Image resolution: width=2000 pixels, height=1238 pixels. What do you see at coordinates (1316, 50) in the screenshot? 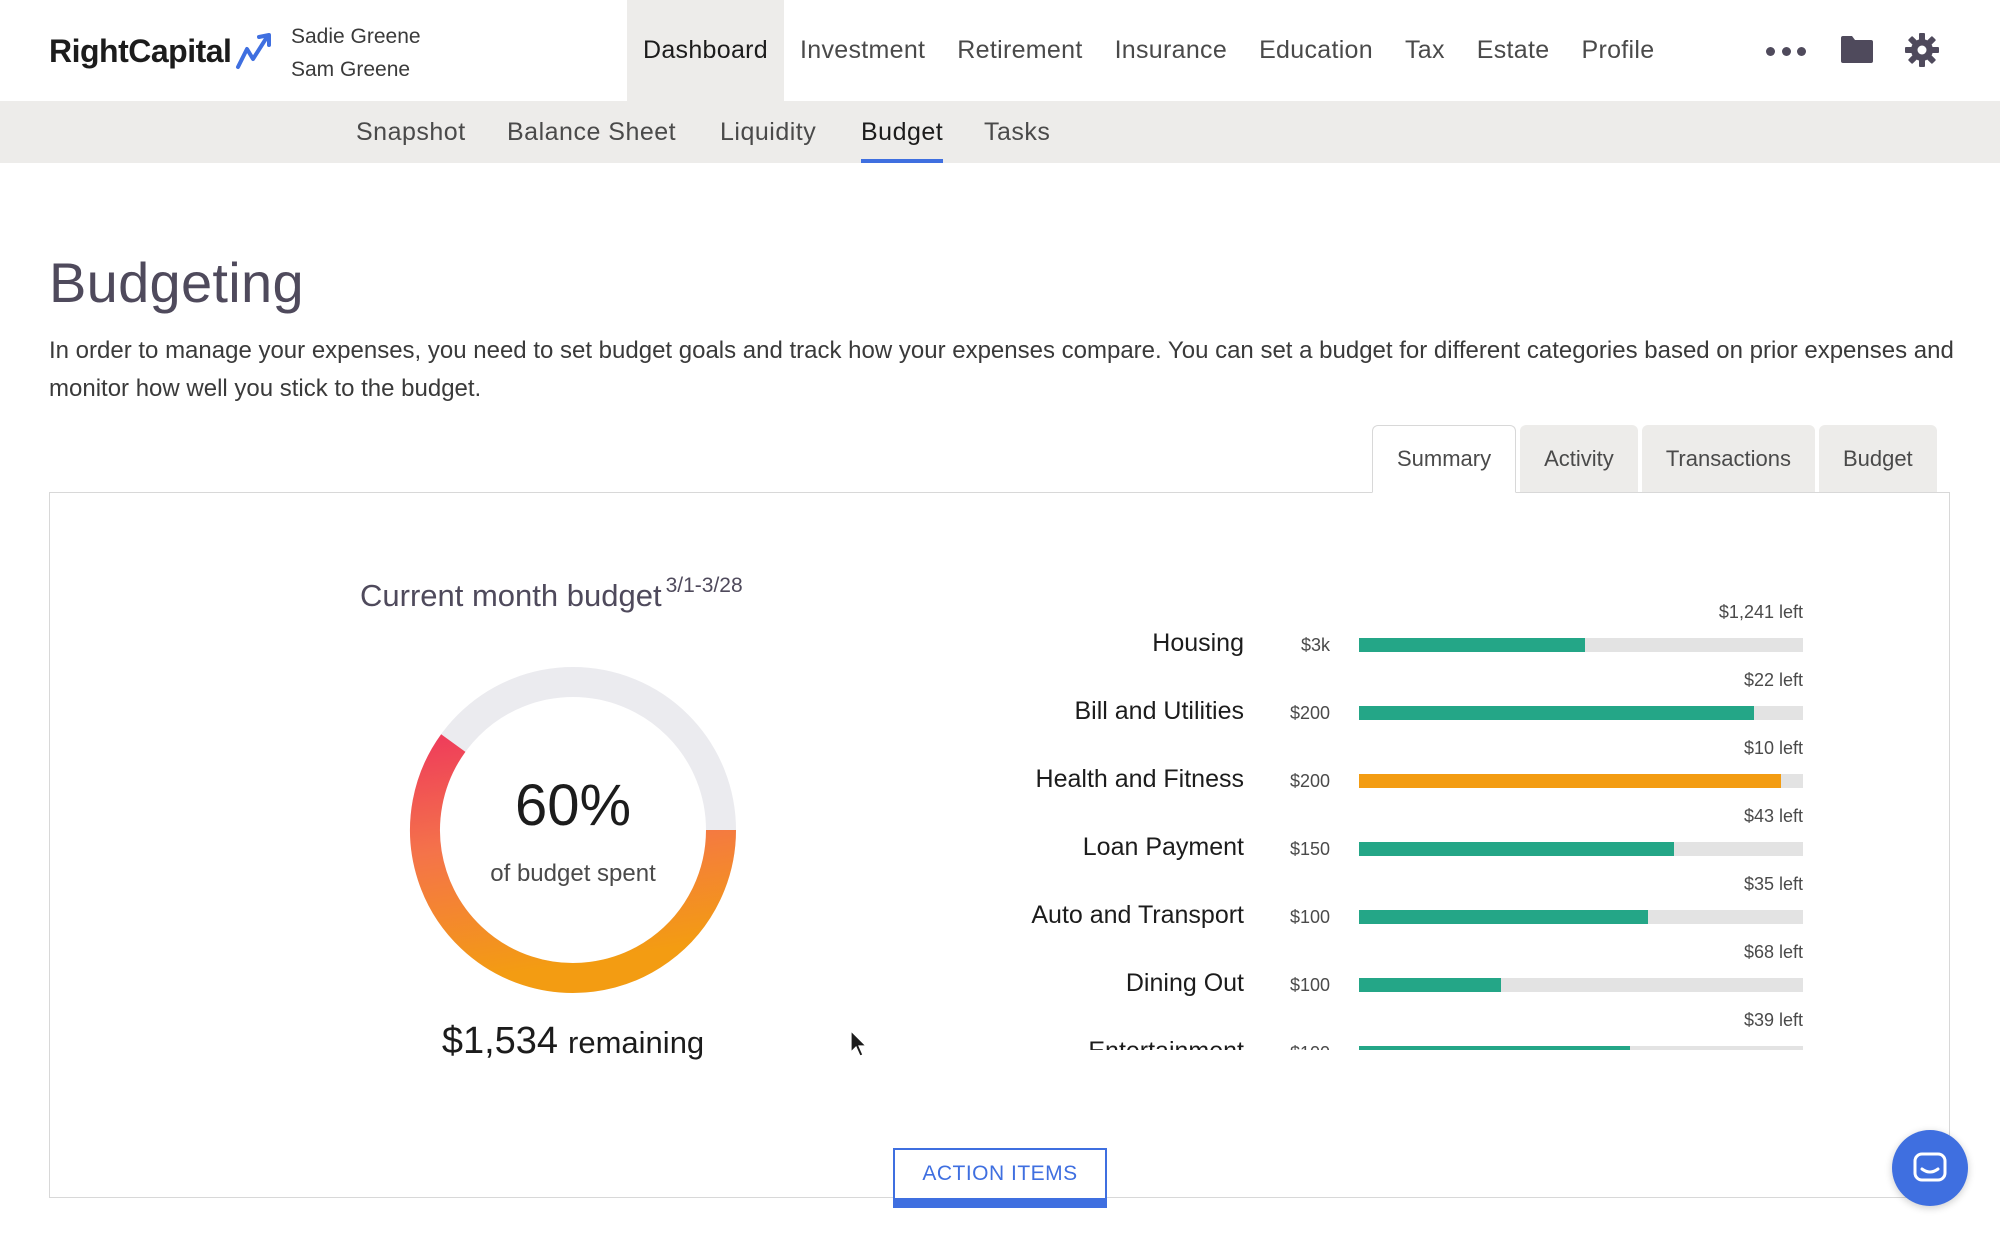
I see `nav-education: Education` at bounding box center [1316, 50].